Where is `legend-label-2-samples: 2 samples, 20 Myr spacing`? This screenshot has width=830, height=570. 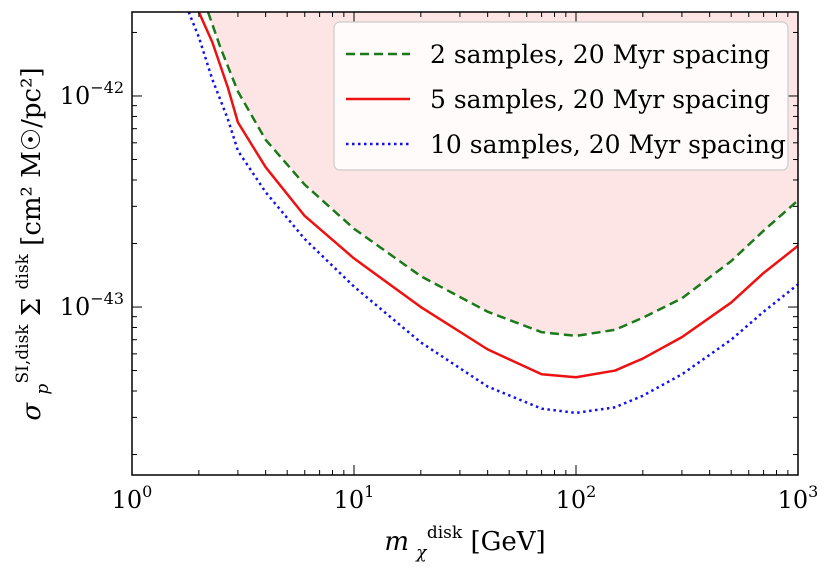
legend-label-2-samples: 2 samples, 20 Myr spacing is located at coordinates (600, 54).